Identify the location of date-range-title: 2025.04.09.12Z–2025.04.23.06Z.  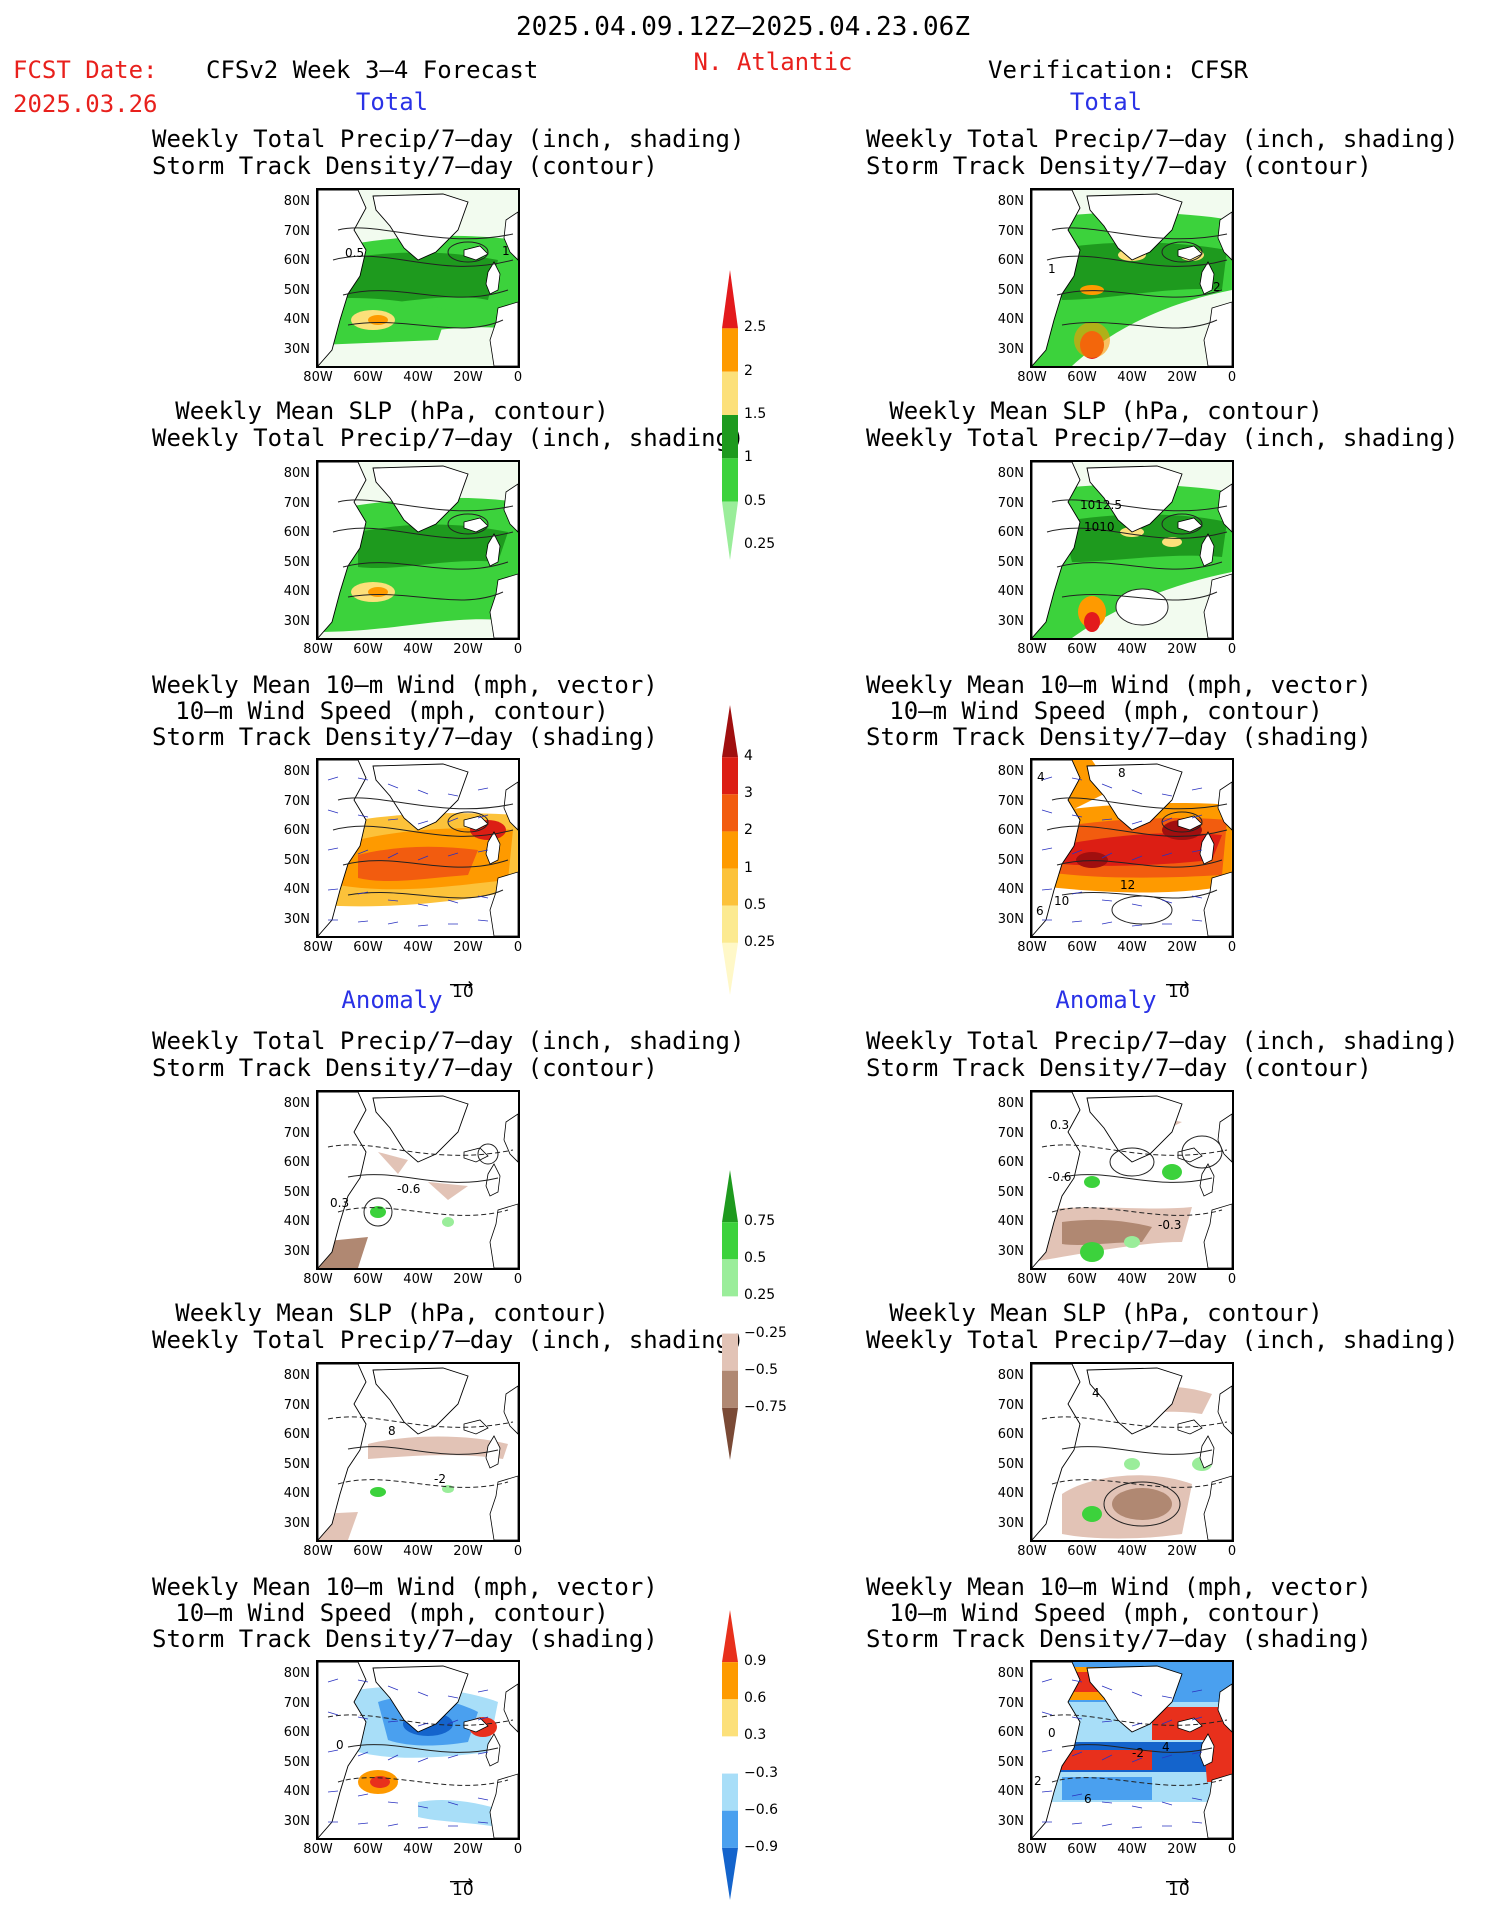
(743, 27).